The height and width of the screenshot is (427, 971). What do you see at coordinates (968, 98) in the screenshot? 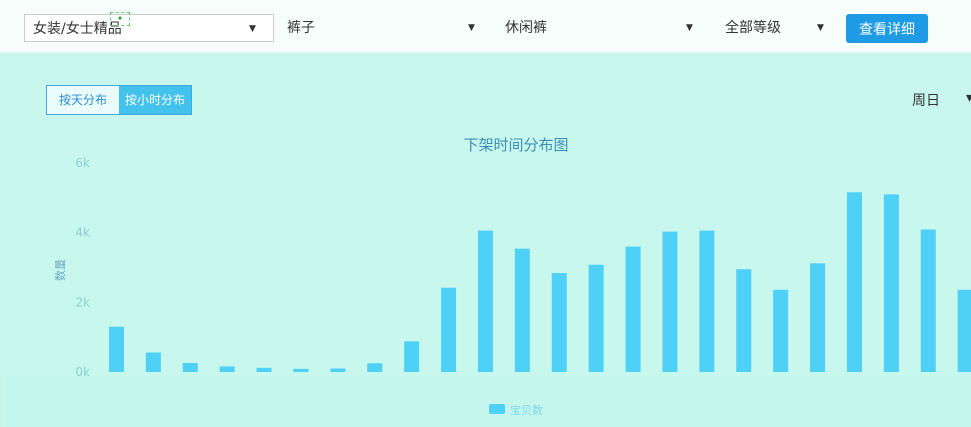
I see `chevron-down-icon: ▾` at bounding box center [968, 98].